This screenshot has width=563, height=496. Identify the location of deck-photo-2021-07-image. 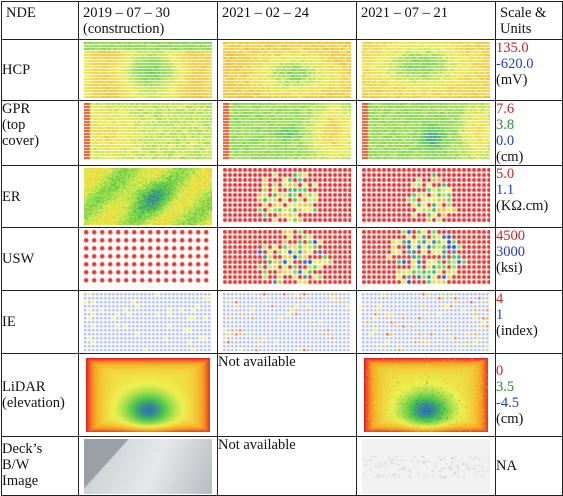
(426, 466).